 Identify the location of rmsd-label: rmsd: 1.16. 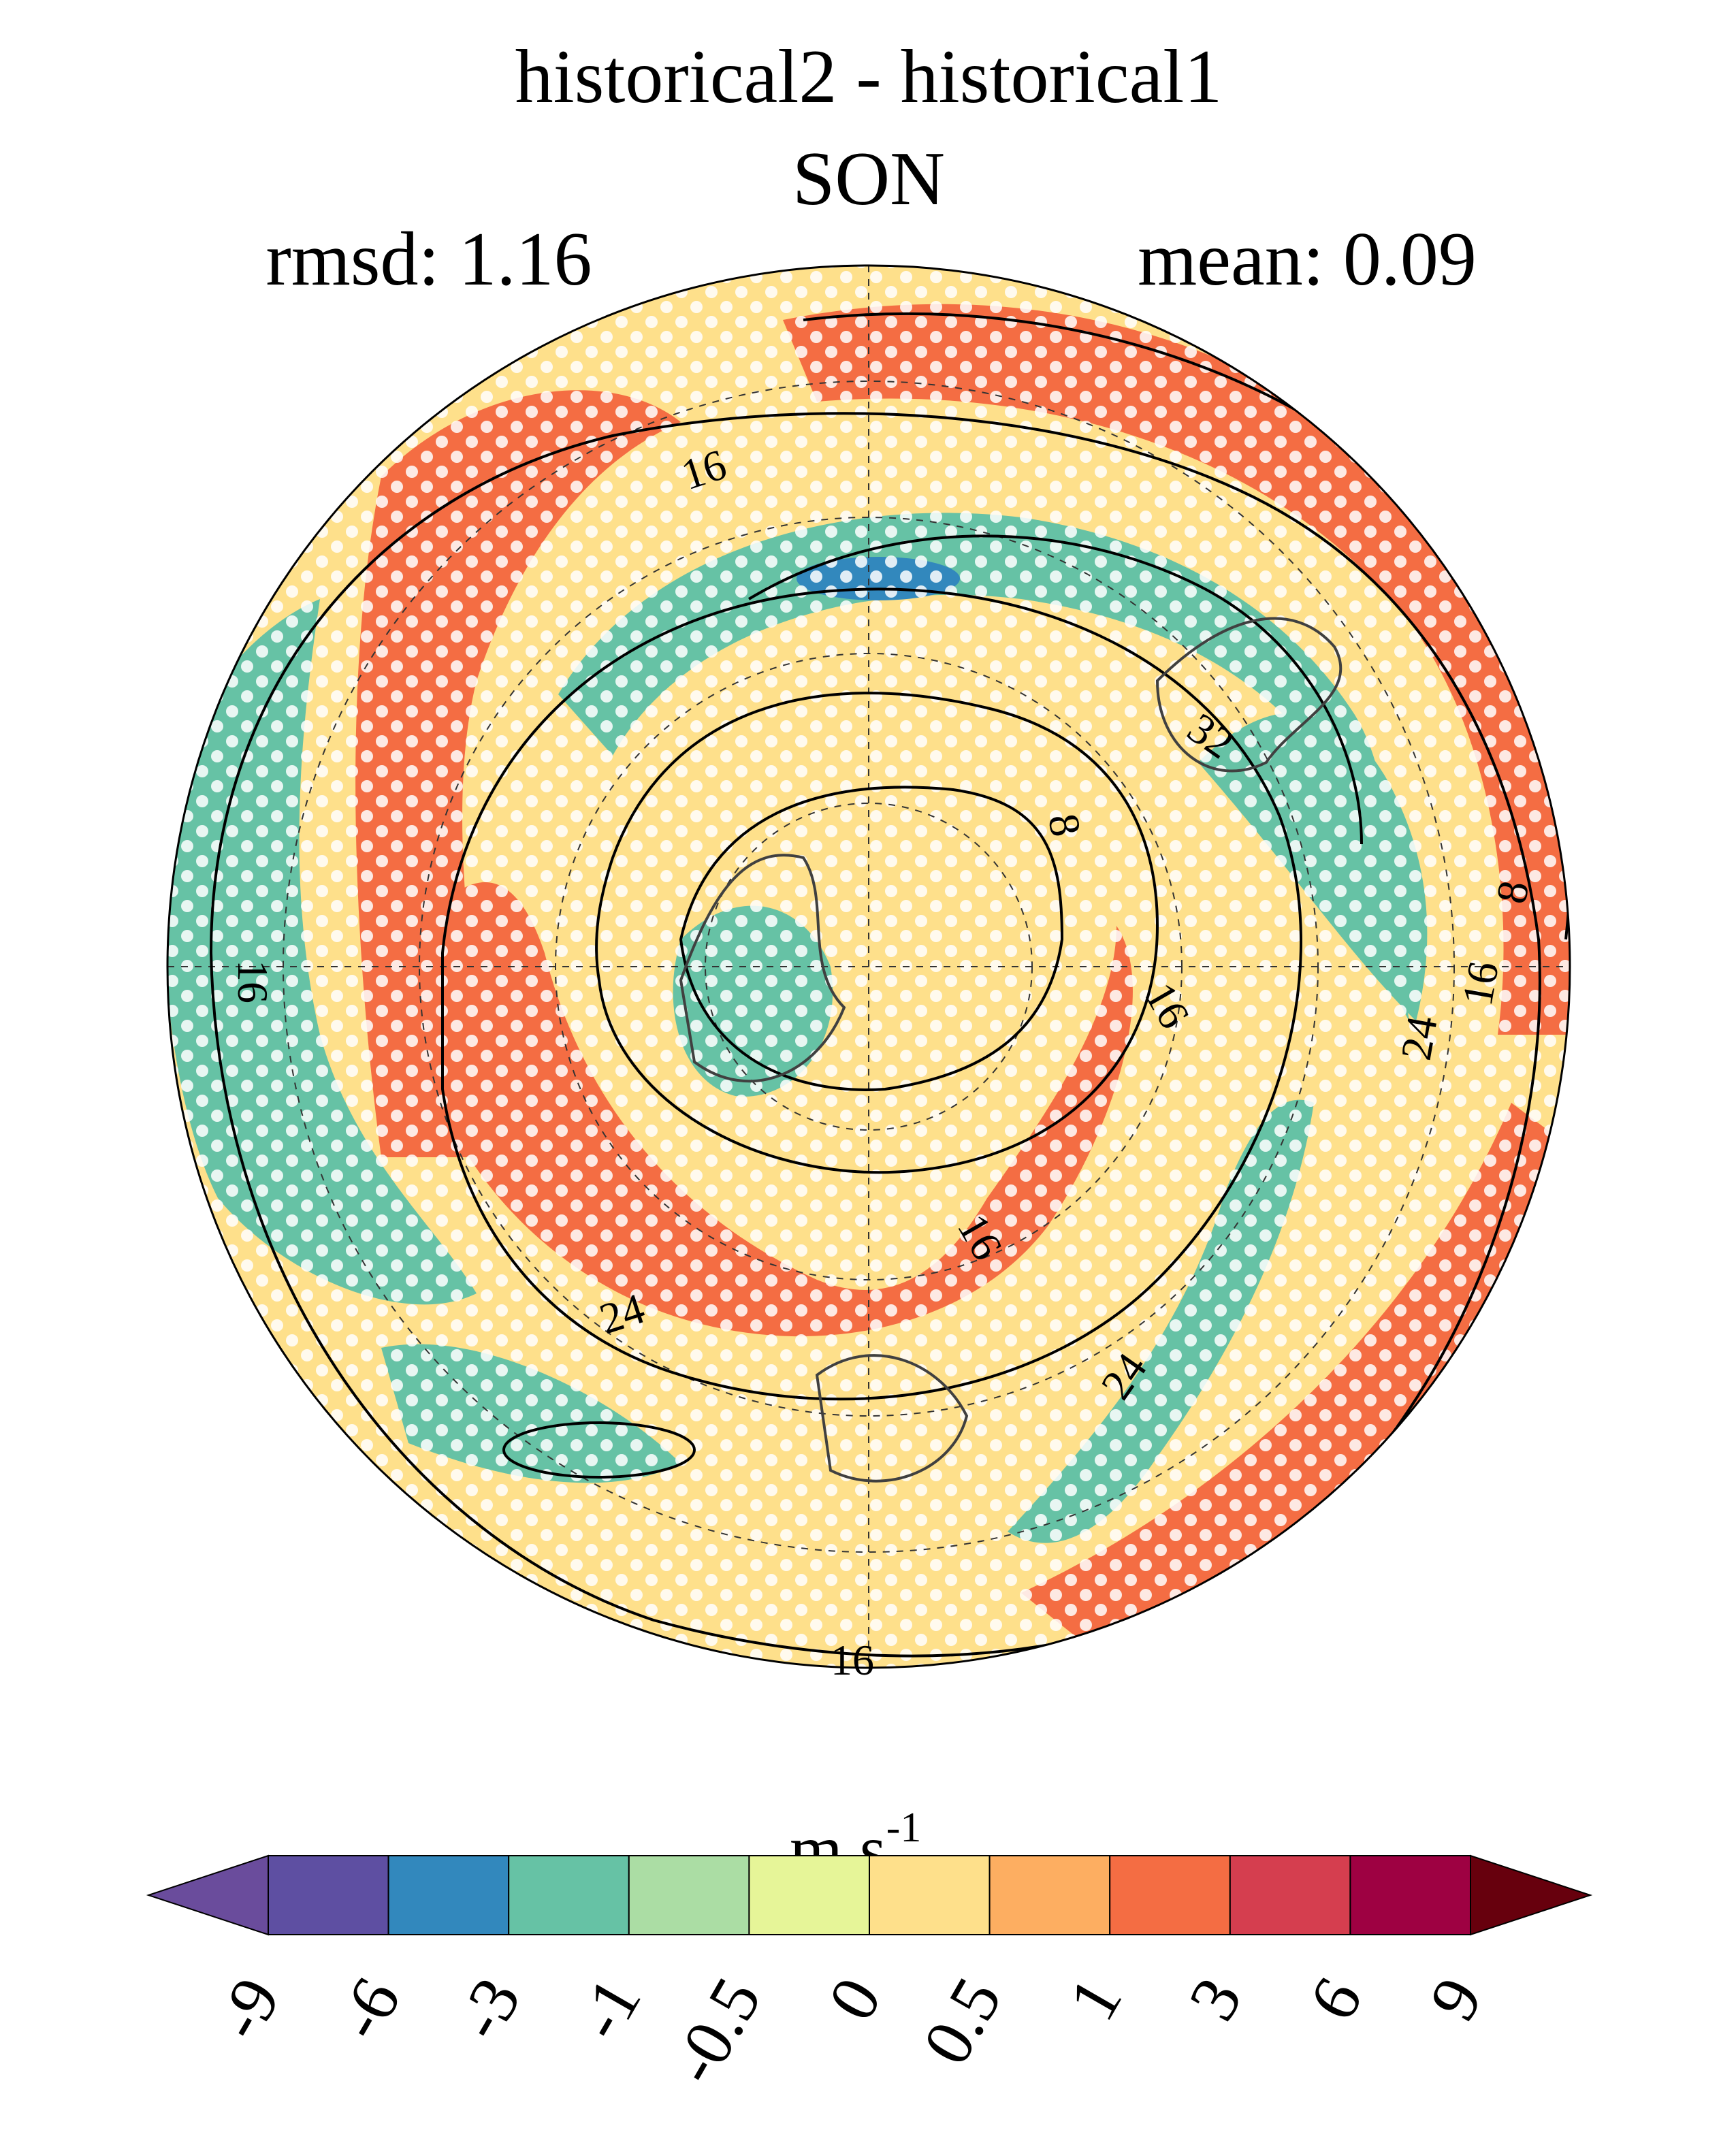
(429, 259).